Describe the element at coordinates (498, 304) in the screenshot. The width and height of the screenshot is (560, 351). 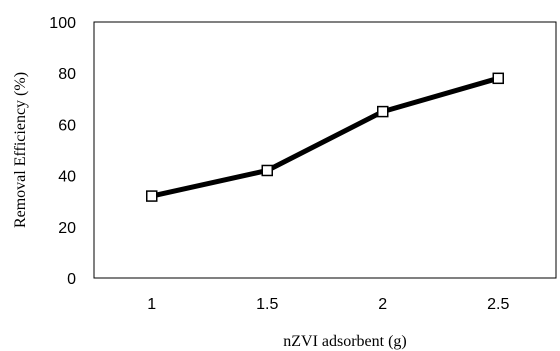
I see `x-tick-label: 2.5` at that location.